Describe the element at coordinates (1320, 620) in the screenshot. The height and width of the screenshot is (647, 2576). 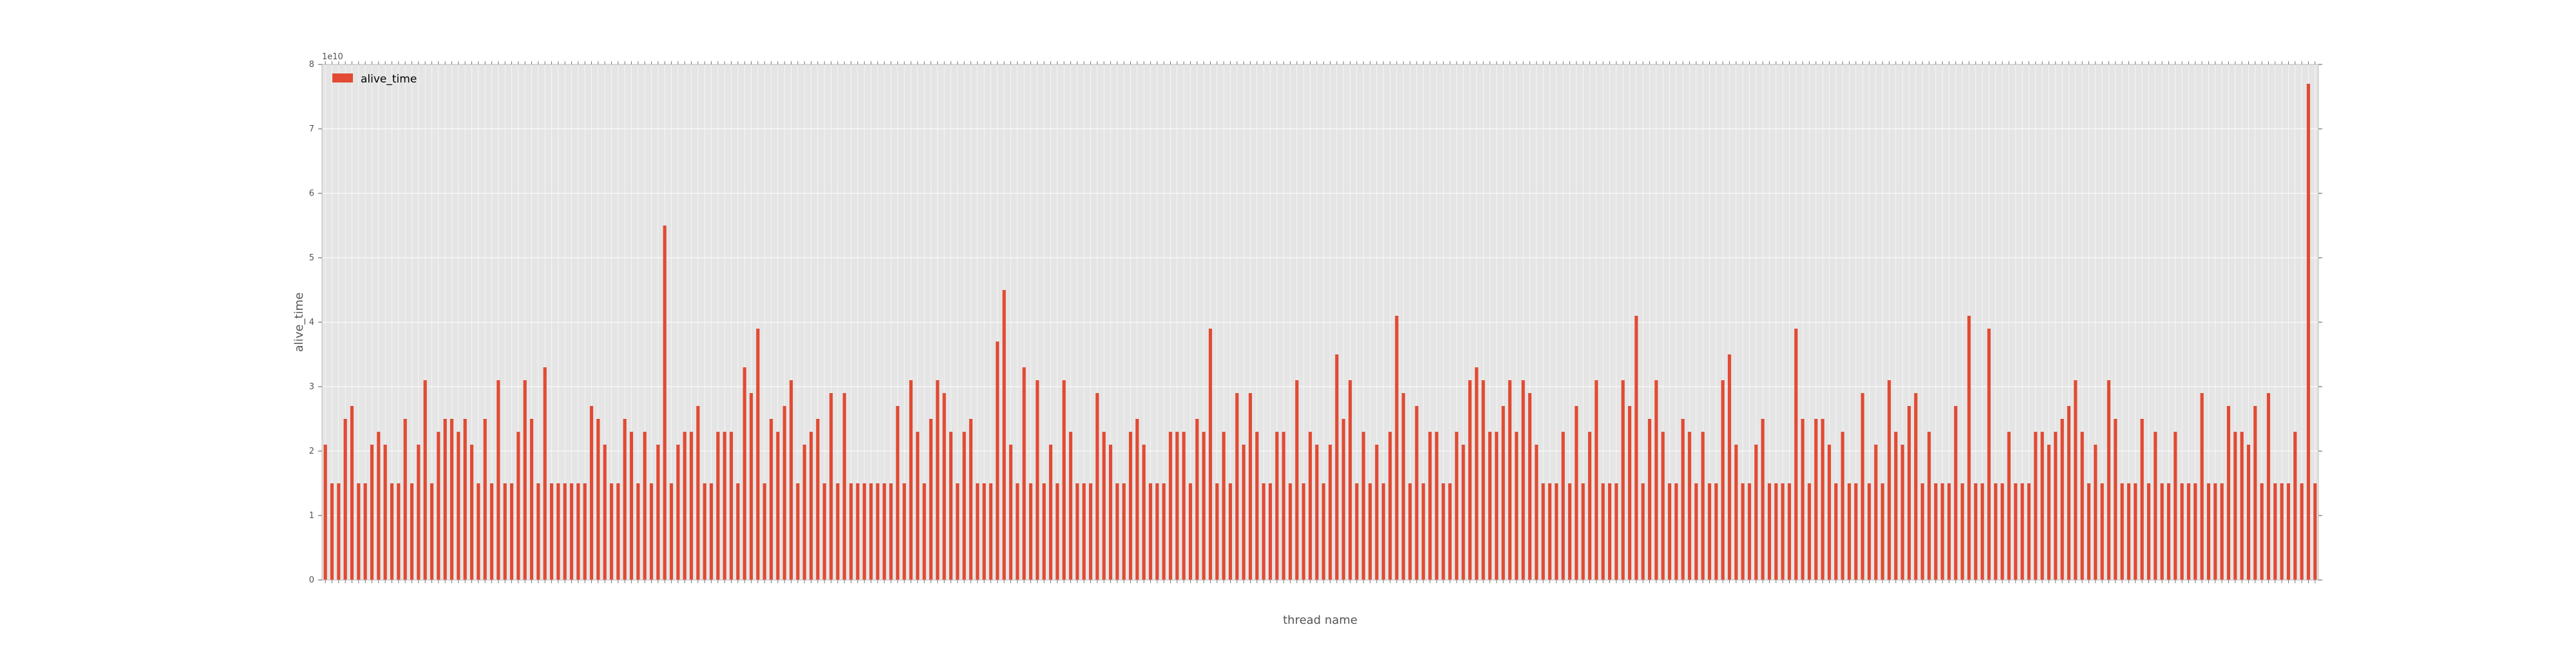
I see `x-axis-label: thread name` at that location.